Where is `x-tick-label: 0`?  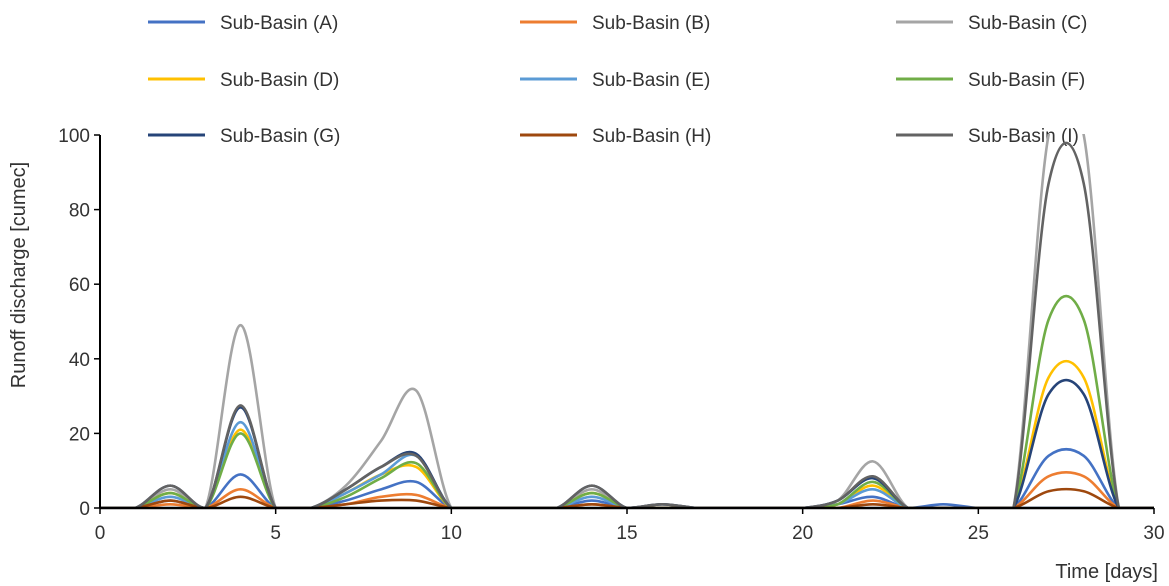
x-tick-label: 0 is located at coordinates (100, 533).